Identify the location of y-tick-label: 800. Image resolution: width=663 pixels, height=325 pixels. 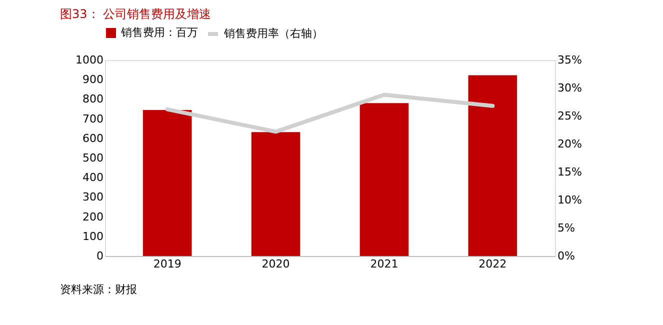
(93, 99).